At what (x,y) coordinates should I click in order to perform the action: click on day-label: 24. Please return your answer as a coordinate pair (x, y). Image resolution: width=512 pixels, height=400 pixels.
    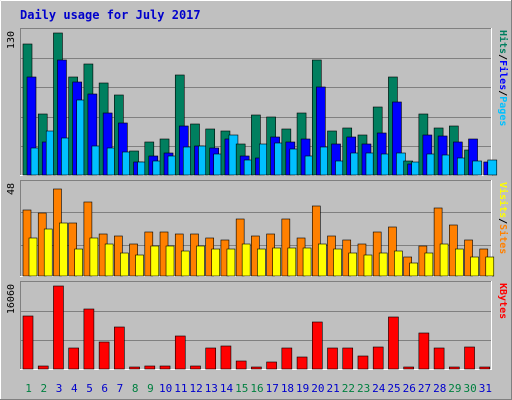
    Looking at the image, I should click on (379, 388).